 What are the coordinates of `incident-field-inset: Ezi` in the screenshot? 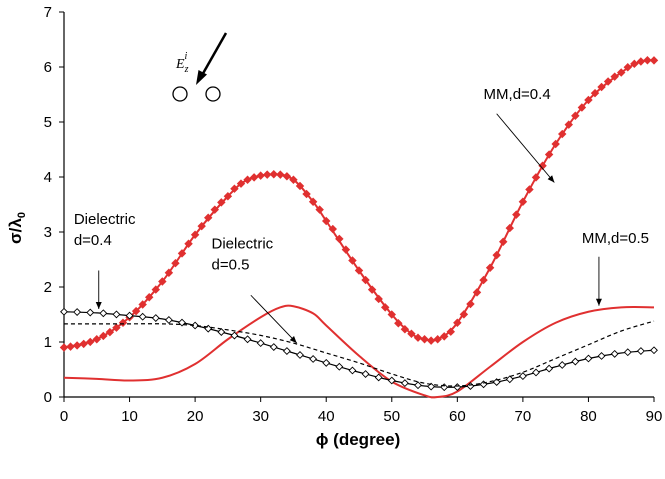 It's located at (200, 67).